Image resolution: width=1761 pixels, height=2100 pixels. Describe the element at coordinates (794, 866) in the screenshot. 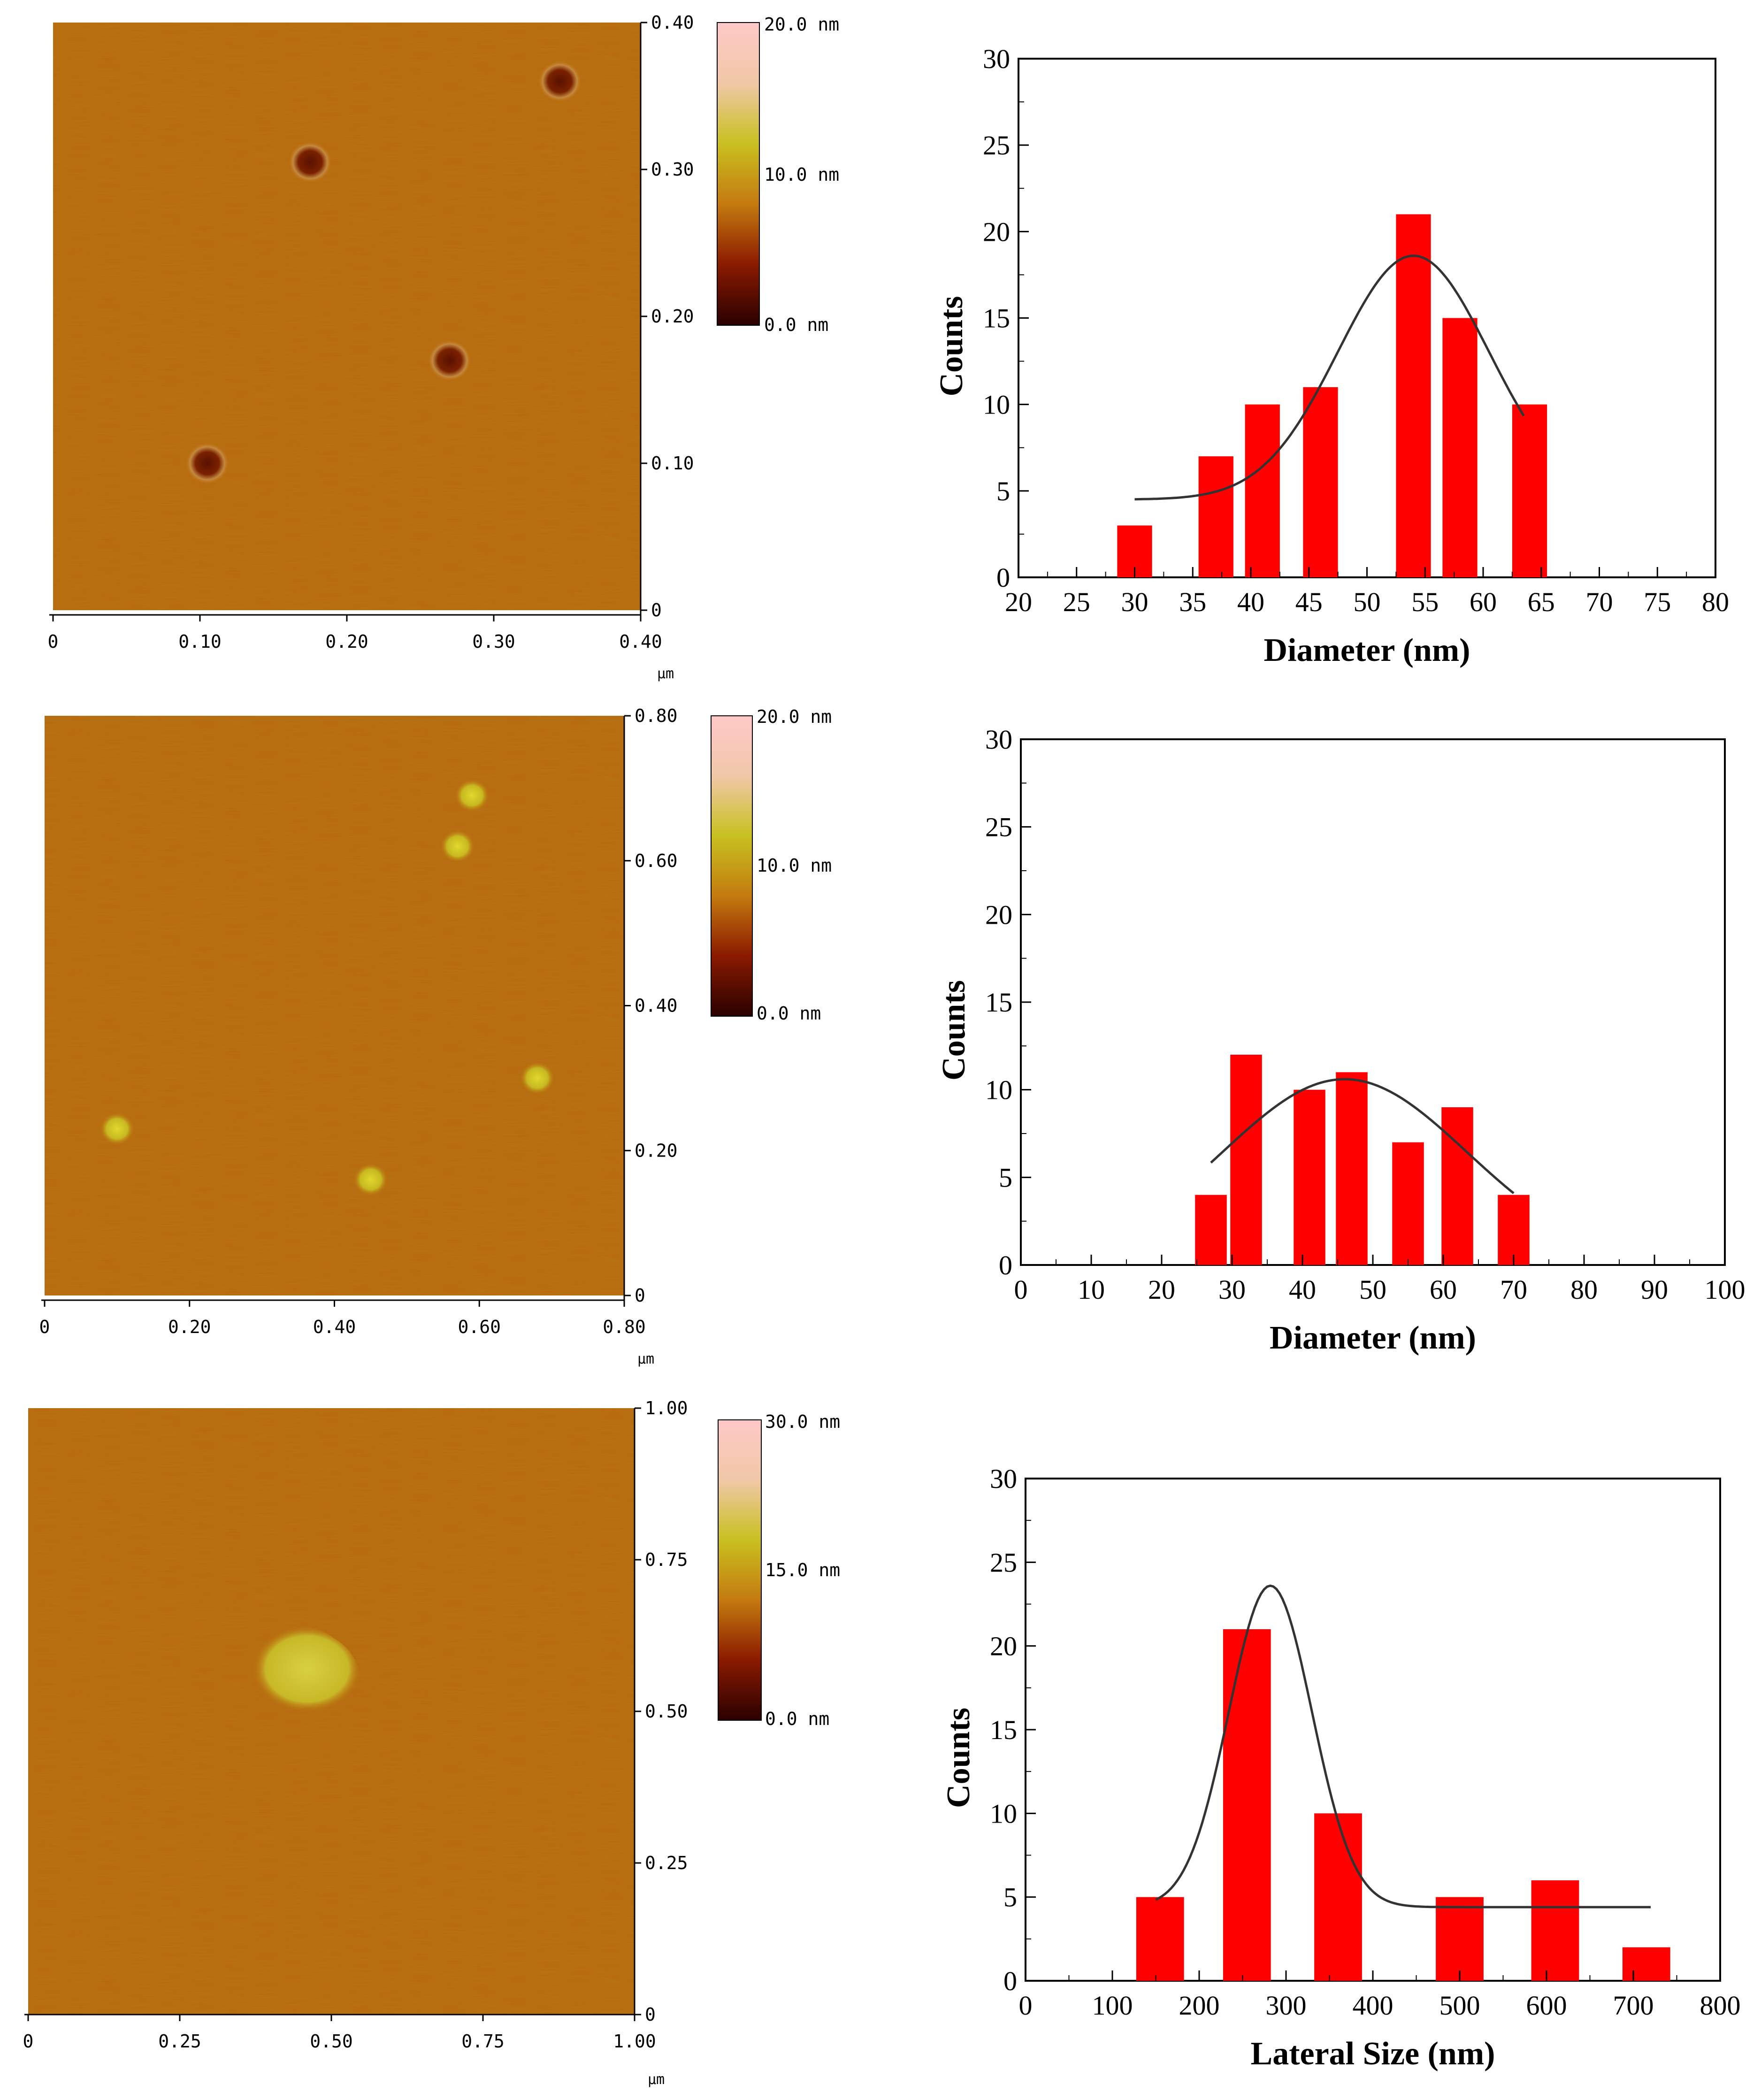

I see `colorbar-mid-label: 10.0 nm` at that location.